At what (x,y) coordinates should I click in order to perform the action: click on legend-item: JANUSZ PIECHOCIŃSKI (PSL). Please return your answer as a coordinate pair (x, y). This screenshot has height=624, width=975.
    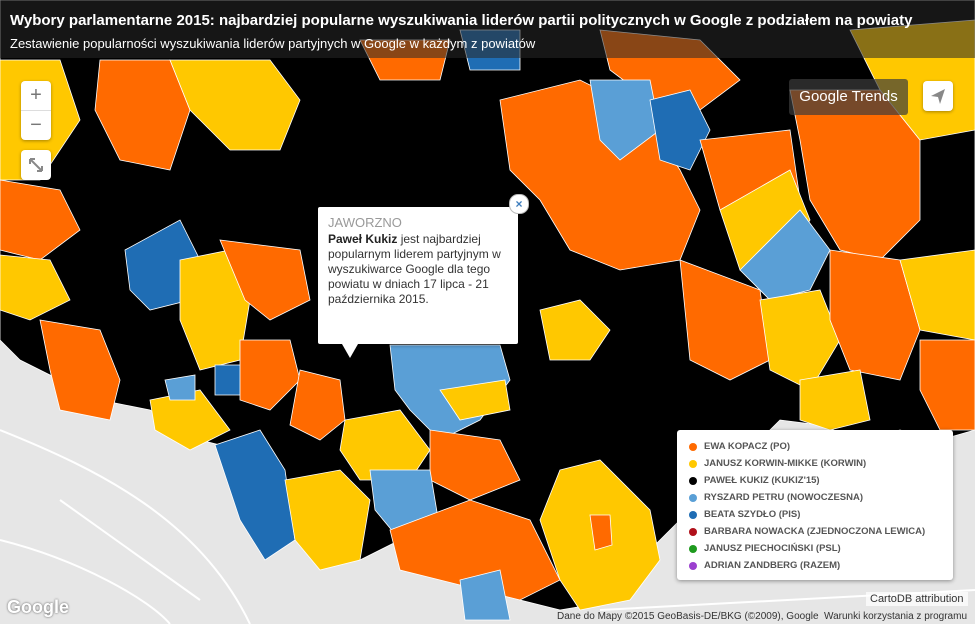
    Looking at the image, I should click on (815, 548).